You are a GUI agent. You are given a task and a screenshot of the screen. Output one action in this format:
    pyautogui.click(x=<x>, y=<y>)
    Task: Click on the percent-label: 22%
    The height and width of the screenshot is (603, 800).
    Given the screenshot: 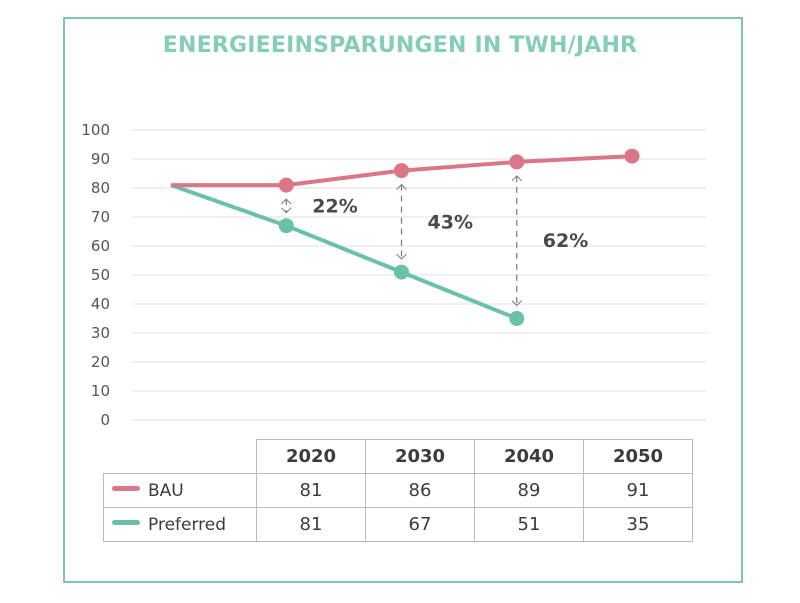 What is the action you would take?
    pyautogui.click(x=334, y=206)
    